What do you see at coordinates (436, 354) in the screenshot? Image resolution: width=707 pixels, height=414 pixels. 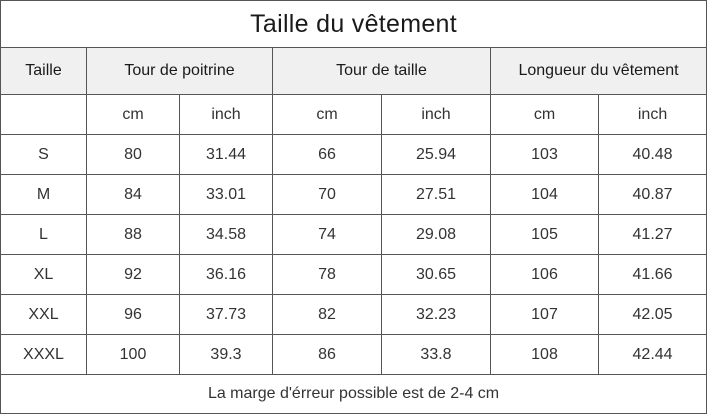 I see `waist-inch-cell: 33.8` at bounding box center [436, 354].